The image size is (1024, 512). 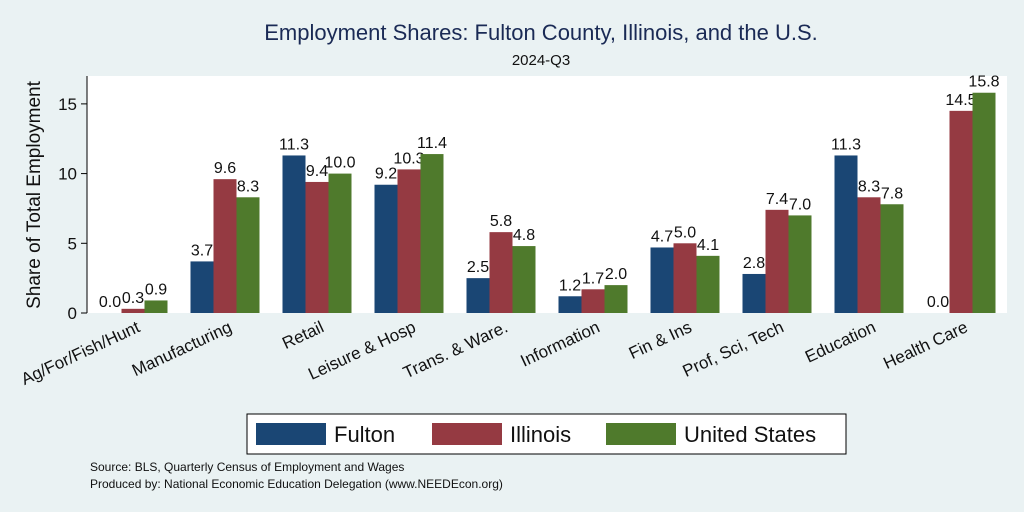 I want to click on data-label: 15.8, so click(x=983, y=82).